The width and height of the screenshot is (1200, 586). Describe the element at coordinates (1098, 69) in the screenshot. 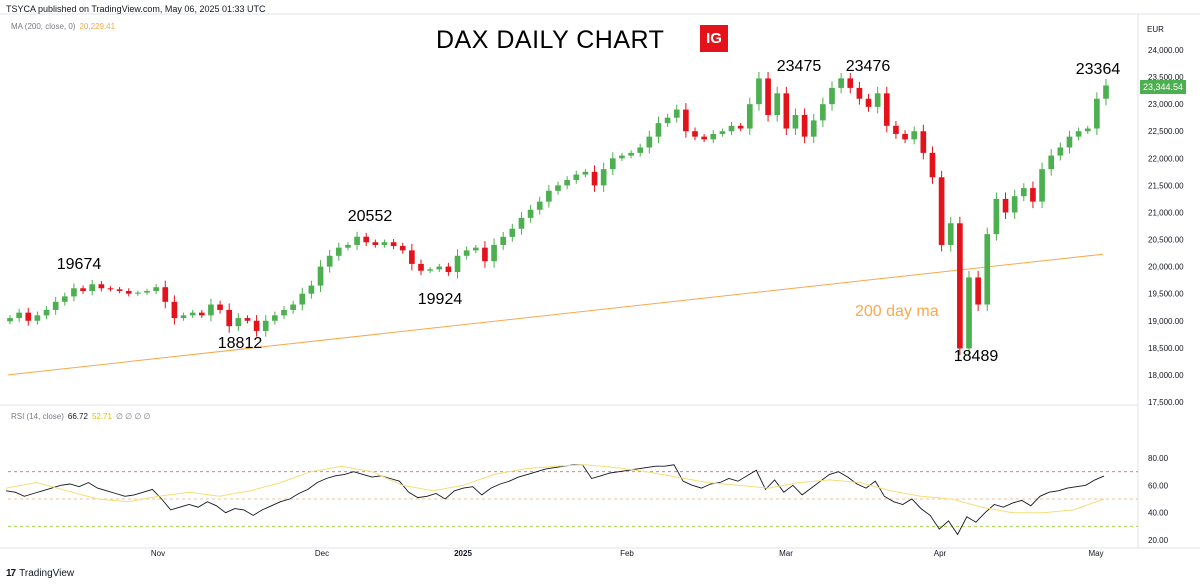

I see `annotation-high-23364: 23364` at that location.